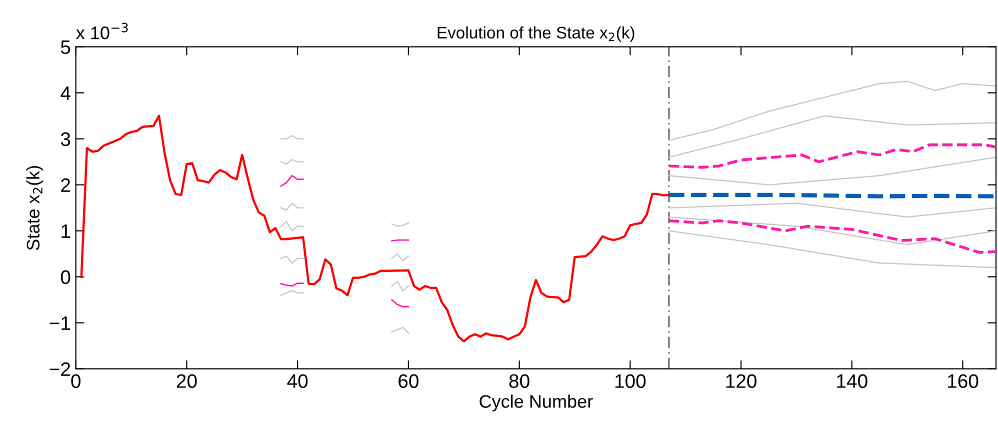 Image resolution: width=998 pixels, height=422 pixels. I want to click on x-tick-label: 140, so click(852, 381).